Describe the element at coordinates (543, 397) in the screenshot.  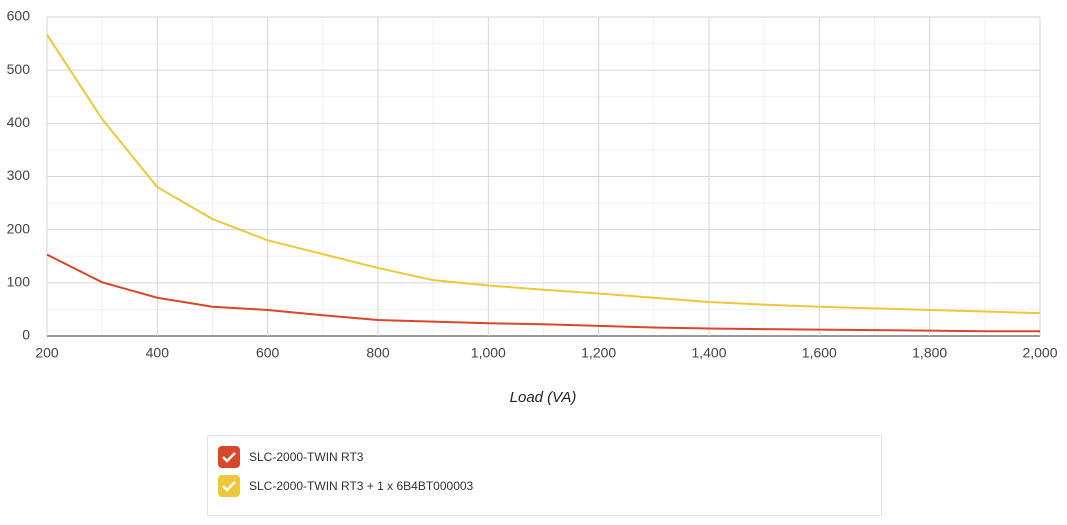
I see `x-axis-title: Load (VA)` at that location.